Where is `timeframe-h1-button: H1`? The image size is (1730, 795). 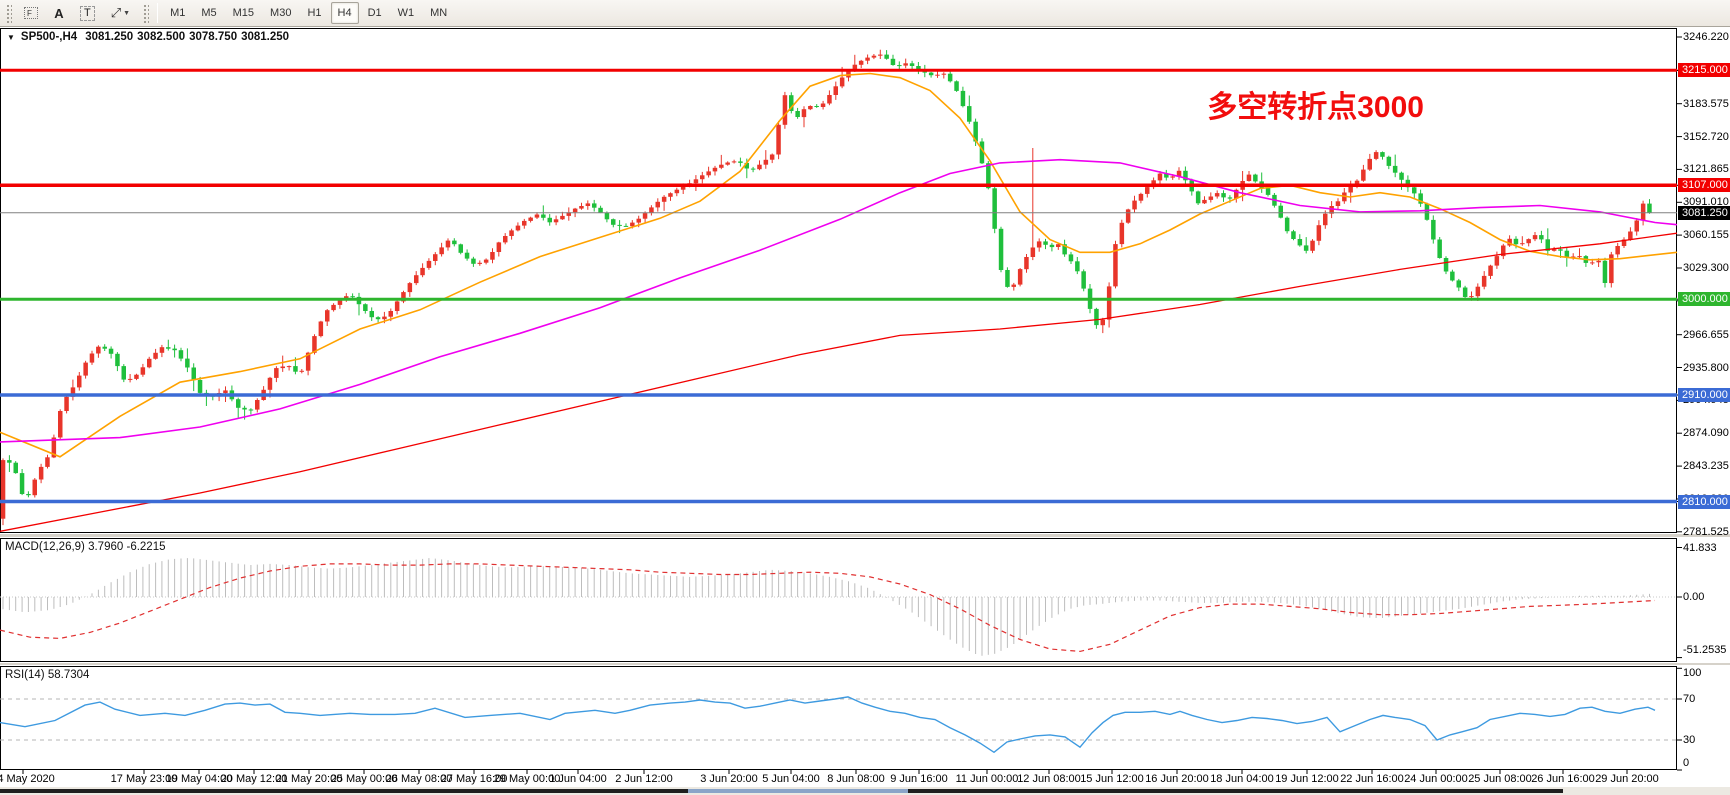 timeframe-h1-button: H1 is located at coordinates (314, 13).